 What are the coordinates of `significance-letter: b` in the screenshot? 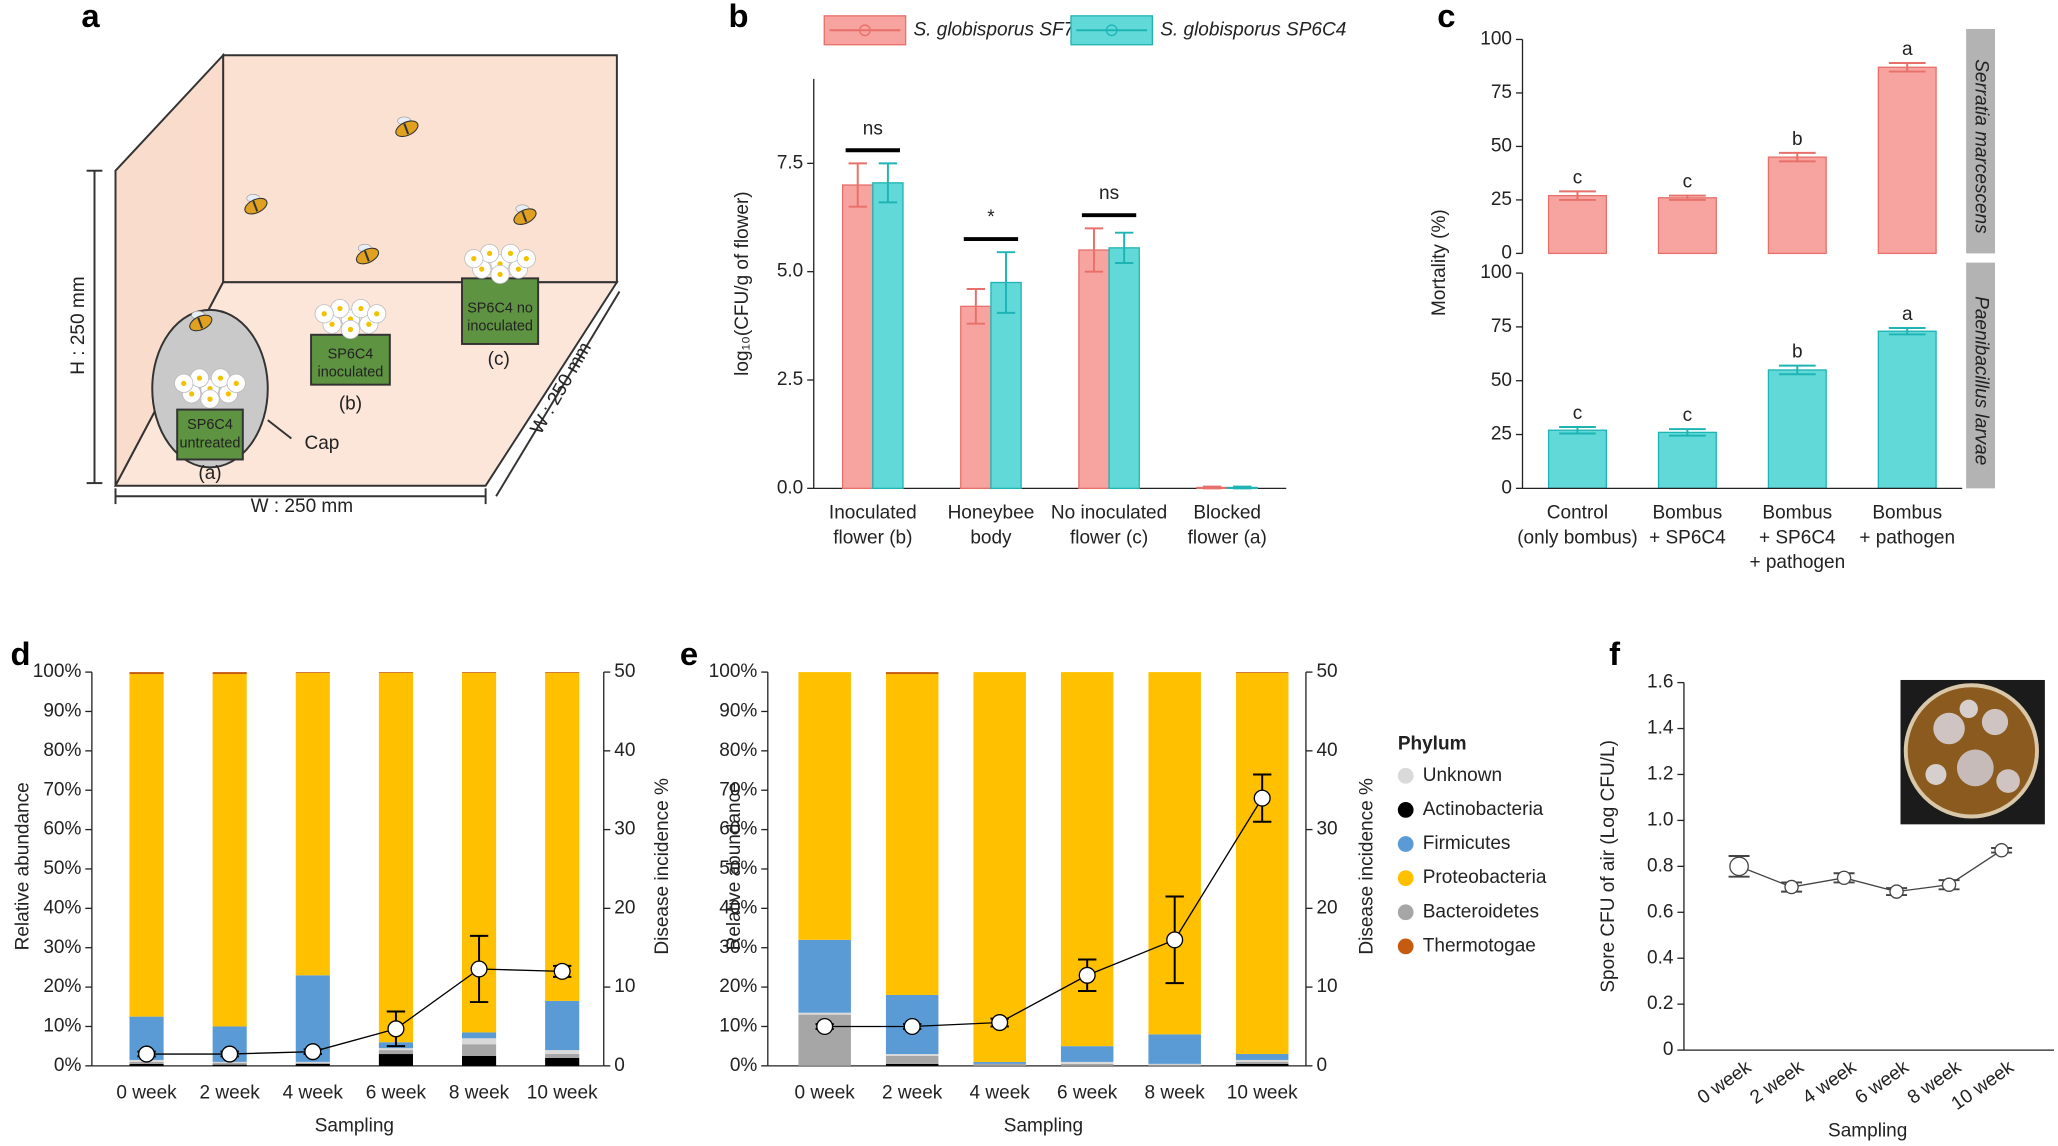 It's located at (1797, 139).